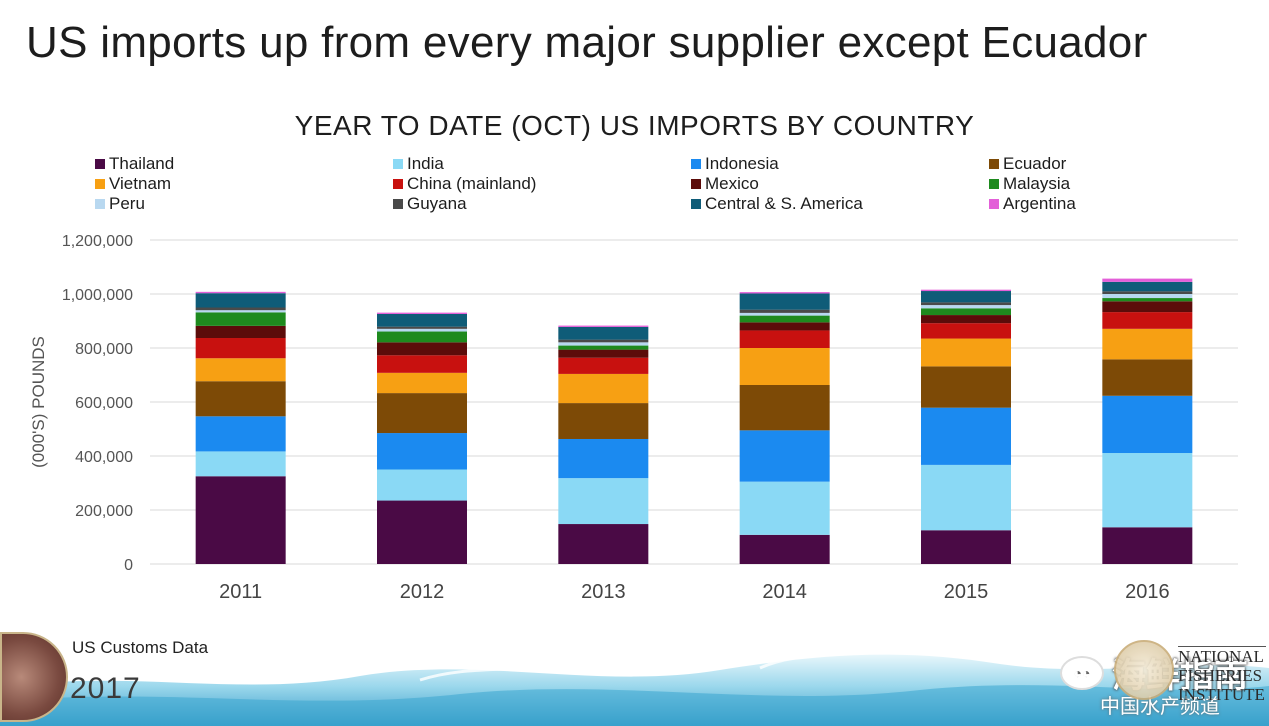  What do you see at coordinates (1221, 694) in the screenshot?
I see `nfi-logo-line3: INSTITUTE` at bounding box center [1221, 694].